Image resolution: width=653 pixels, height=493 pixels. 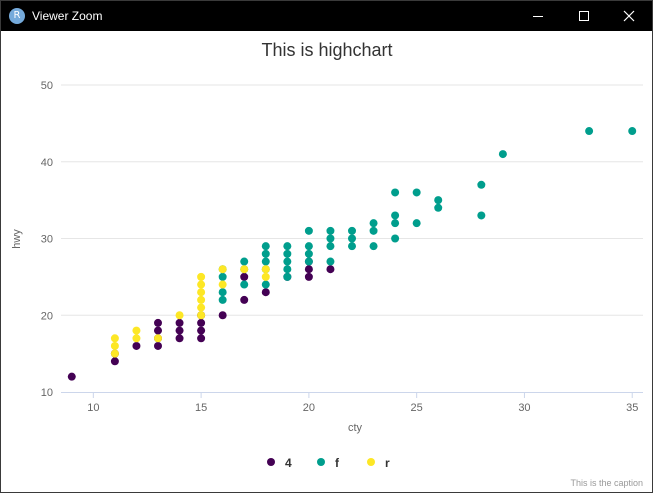 I want to click on series-r, so click(x=190, y=311).